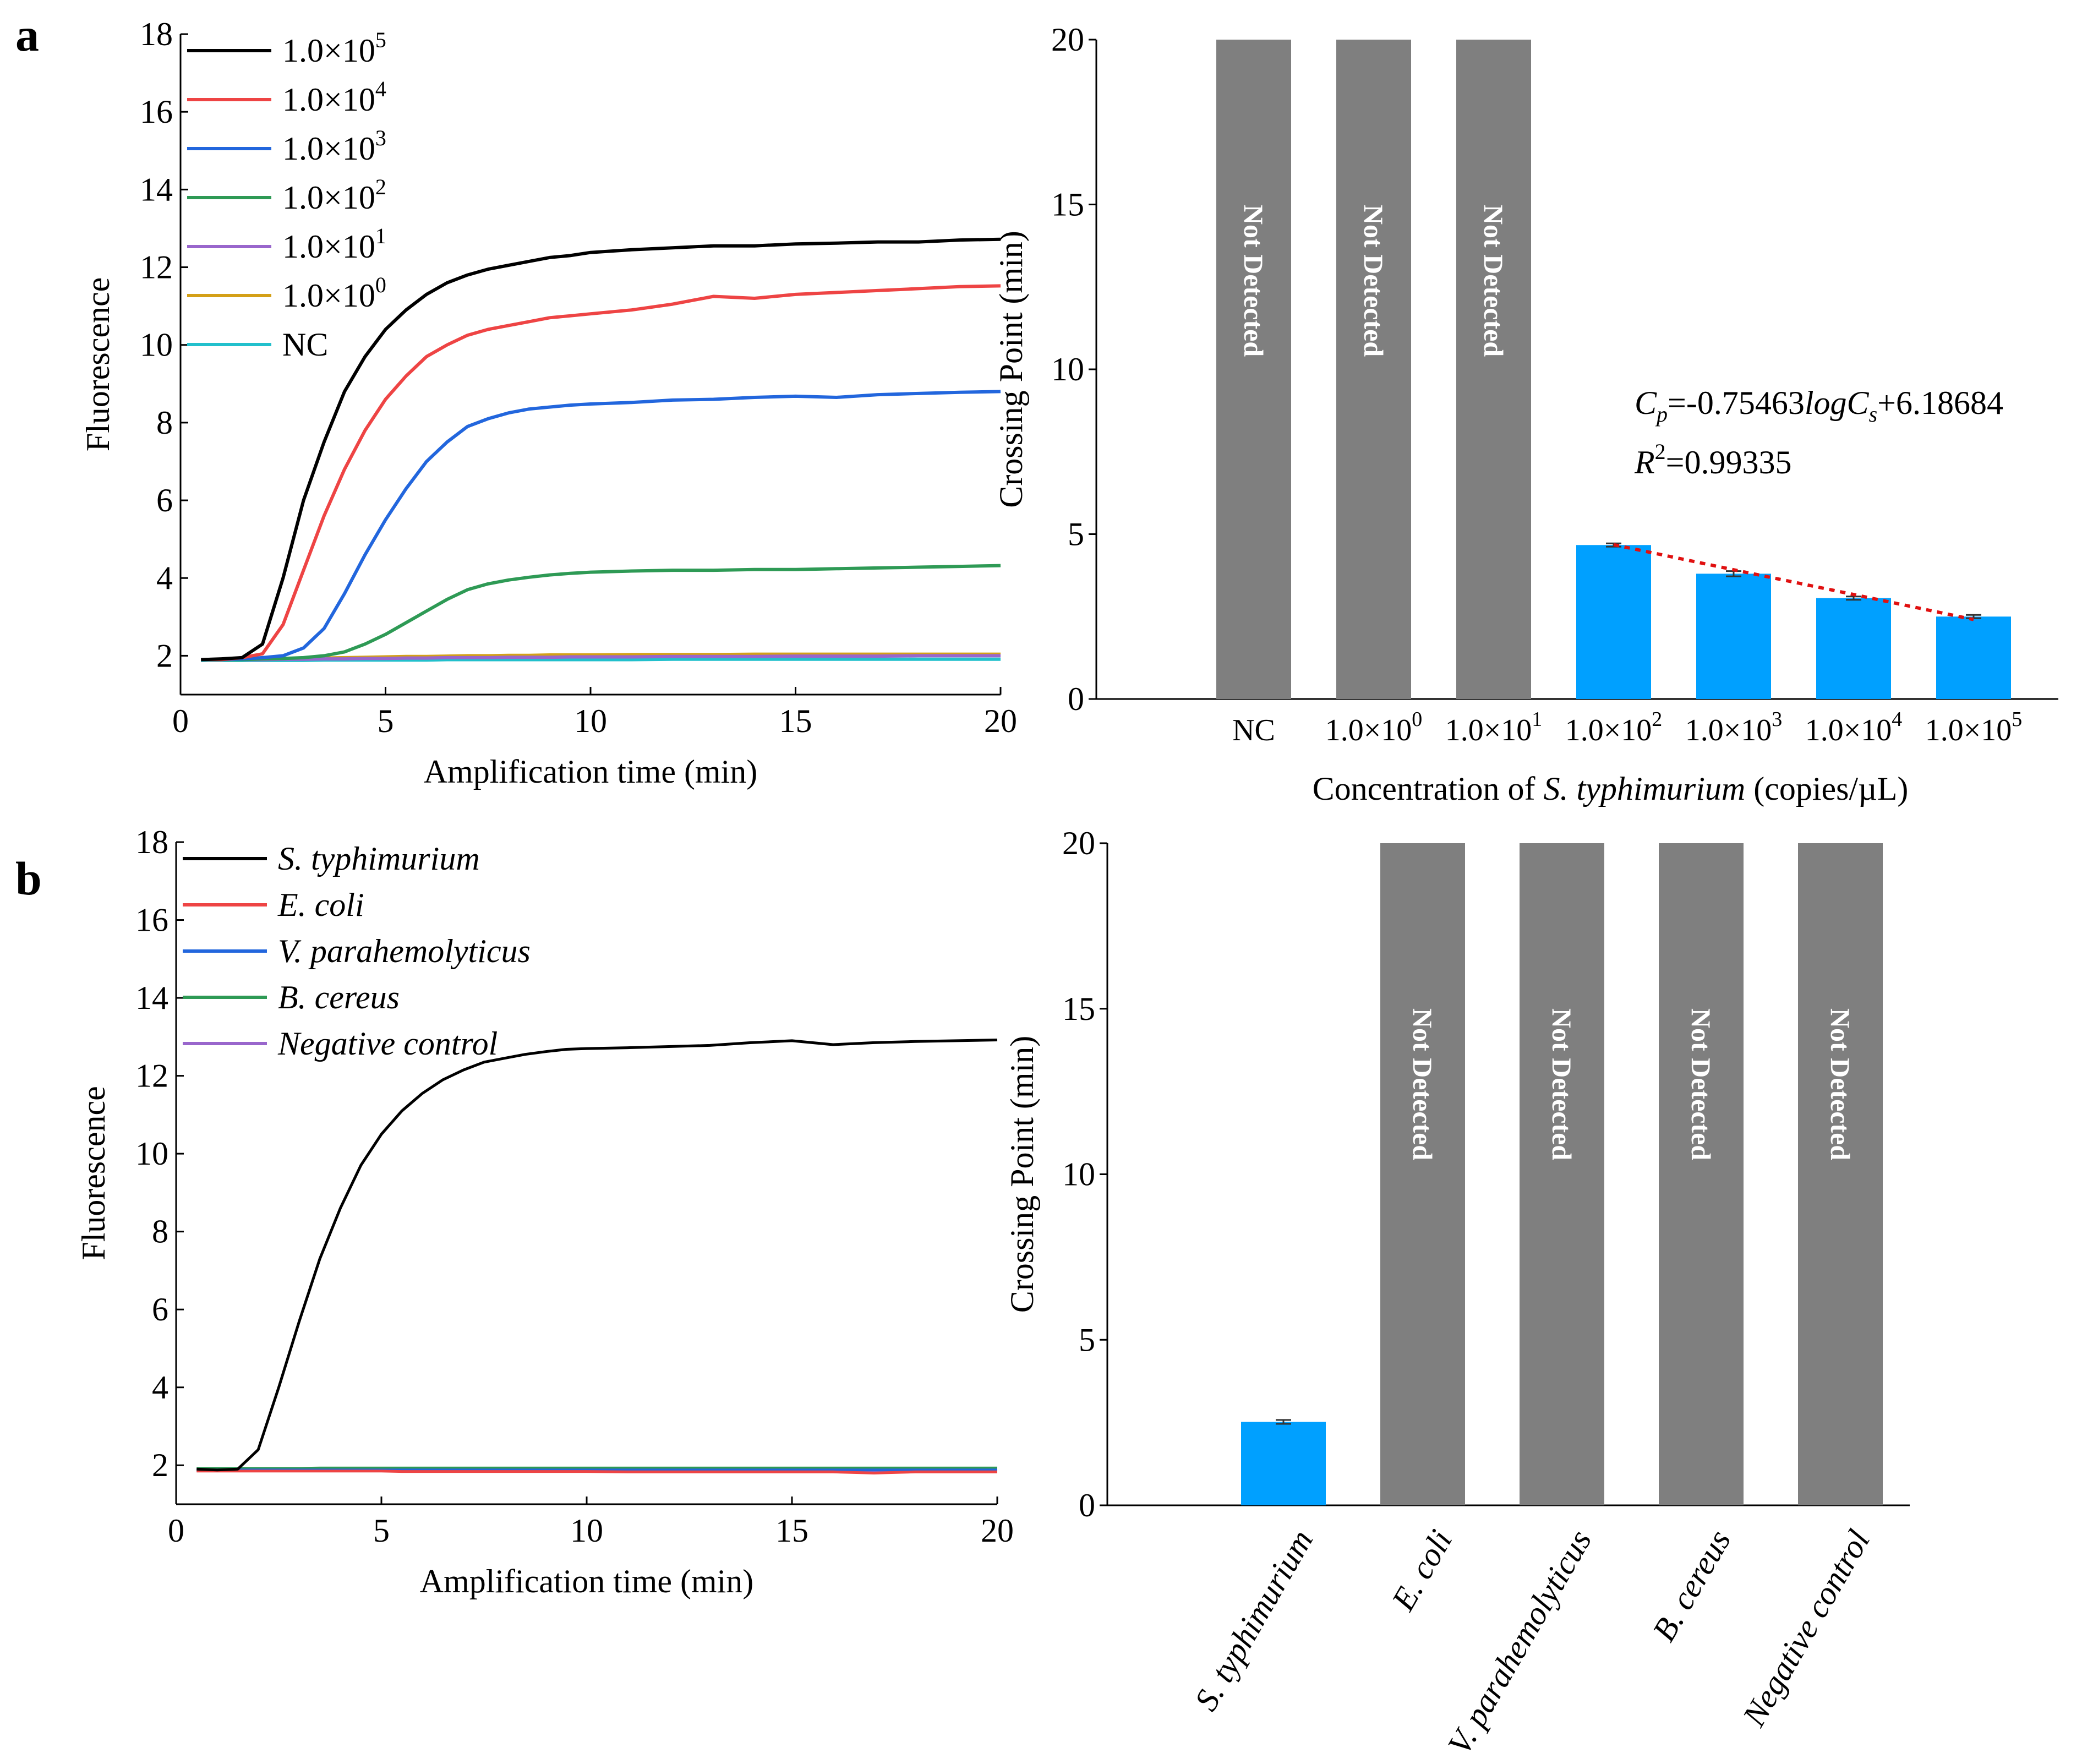 The width and height of the screenshot is (2082, 1764). I want to click on y-tick-label: 8, so click(165, 423).